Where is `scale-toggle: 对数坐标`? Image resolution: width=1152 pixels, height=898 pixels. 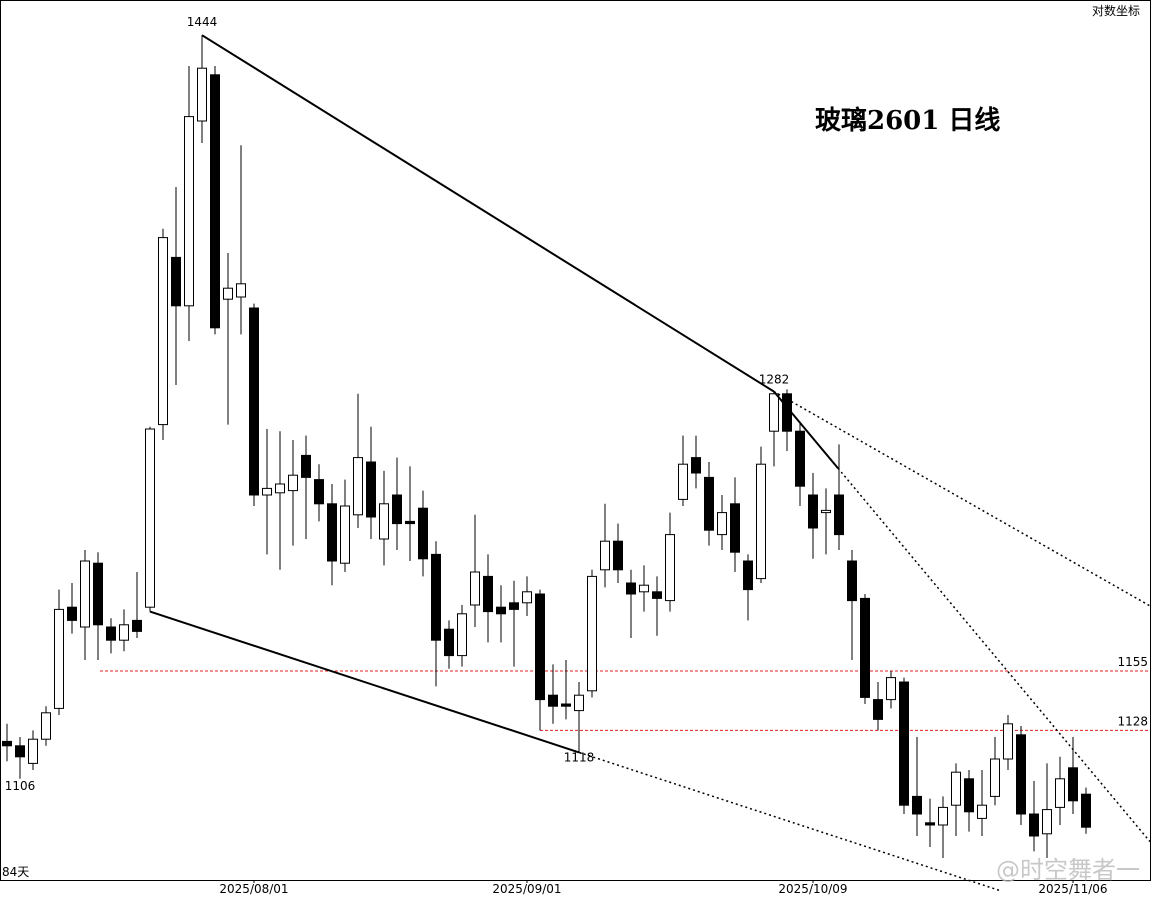 scale-toggle: 对数坐标 is located at coordinates (1116, 10).